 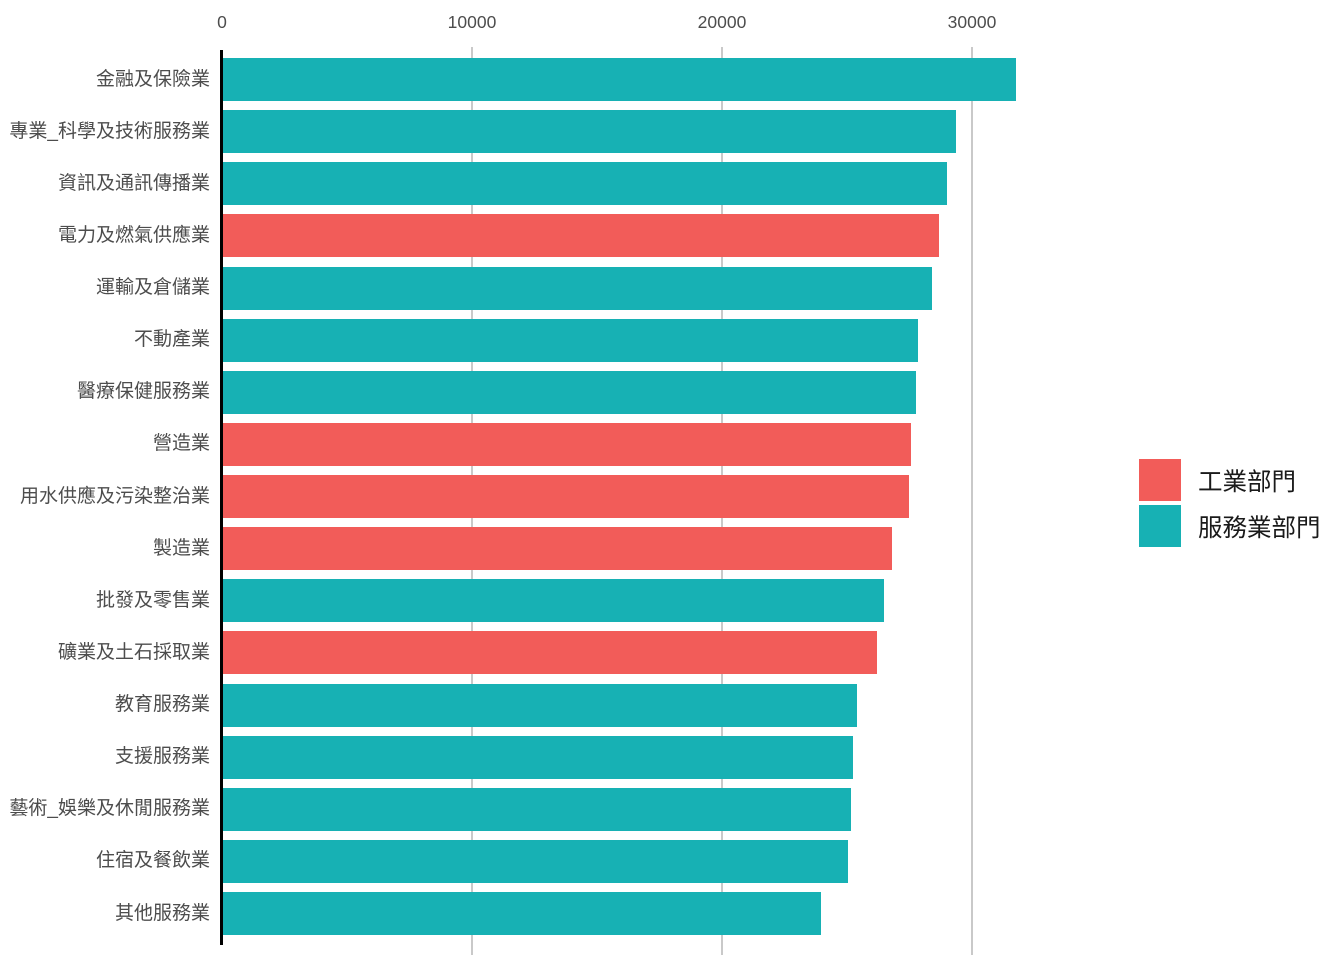 I want to click on category-label: 資訊及通訊傳播業, so click(x=133, y=183).